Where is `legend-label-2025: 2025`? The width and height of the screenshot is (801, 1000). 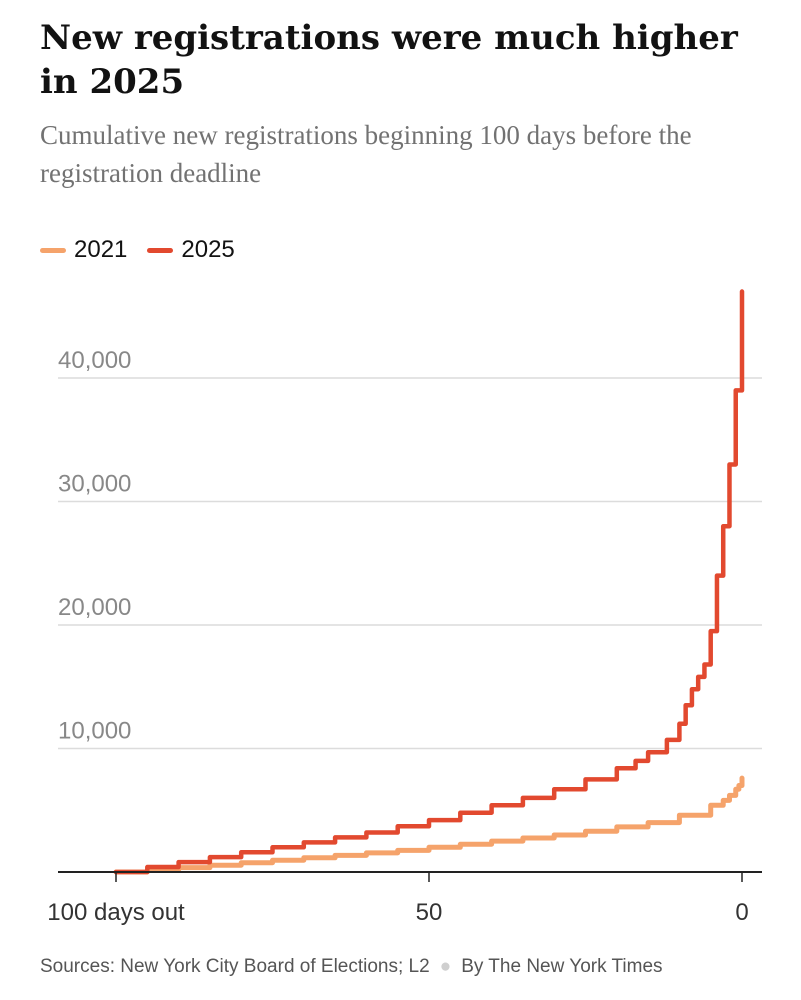 legend-label-2025: 2025 is located at coordinates (208, 249).